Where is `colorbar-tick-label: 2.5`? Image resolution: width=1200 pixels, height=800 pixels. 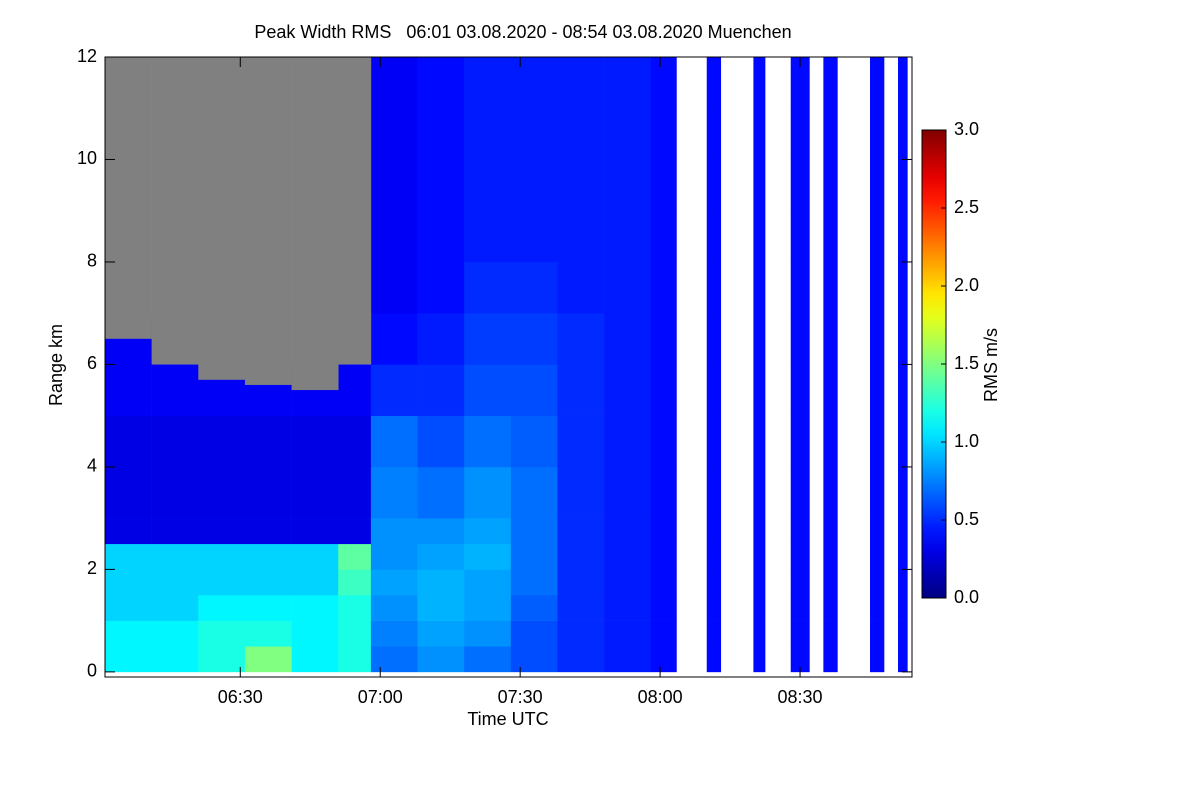
colorbar-tick-label: 2.5 is located at coordinates (966, 207).